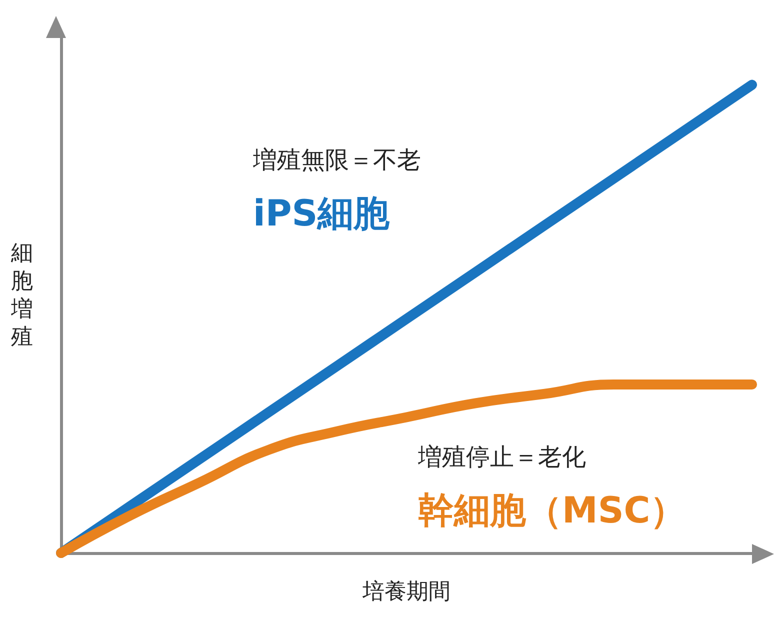  What do you see at coordinates (322, 214) in the screenshot?
I see `text: iPS細胞` at bounding box center [322, 214].